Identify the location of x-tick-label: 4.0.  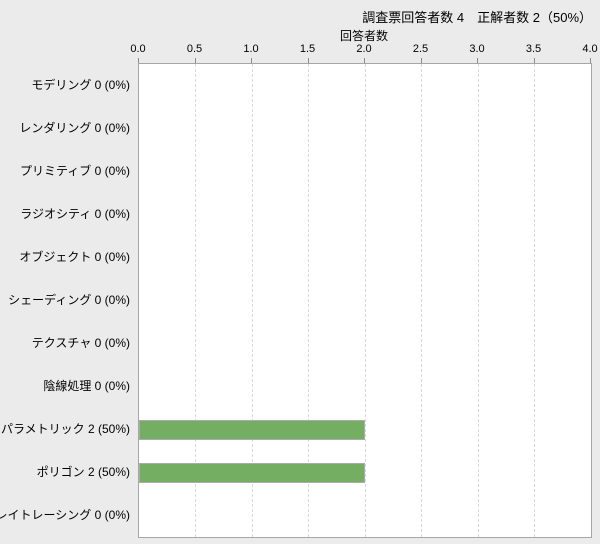
(590, 49).